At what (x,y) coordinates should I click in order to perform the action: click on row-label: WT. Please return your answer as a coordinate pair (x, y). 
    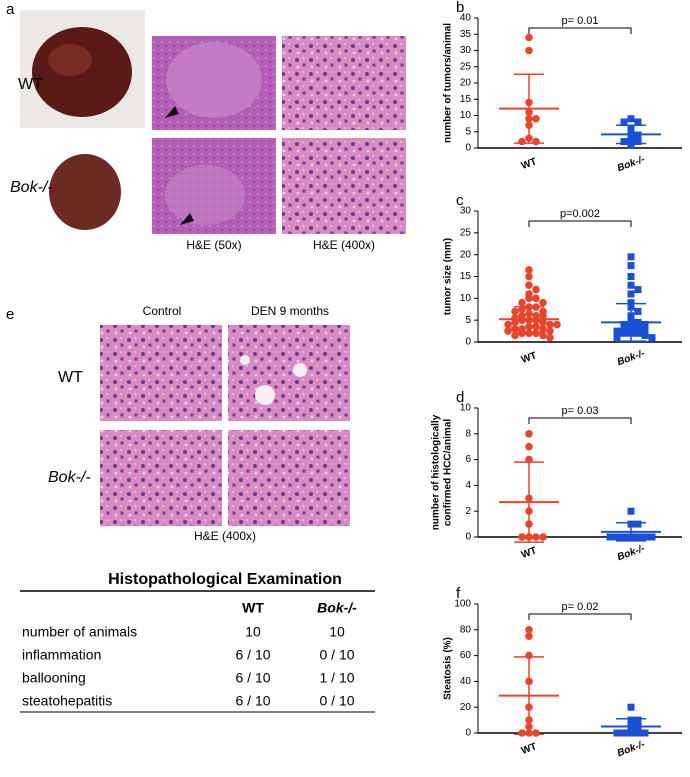
    Looking at the image, I should click on (30, 84).